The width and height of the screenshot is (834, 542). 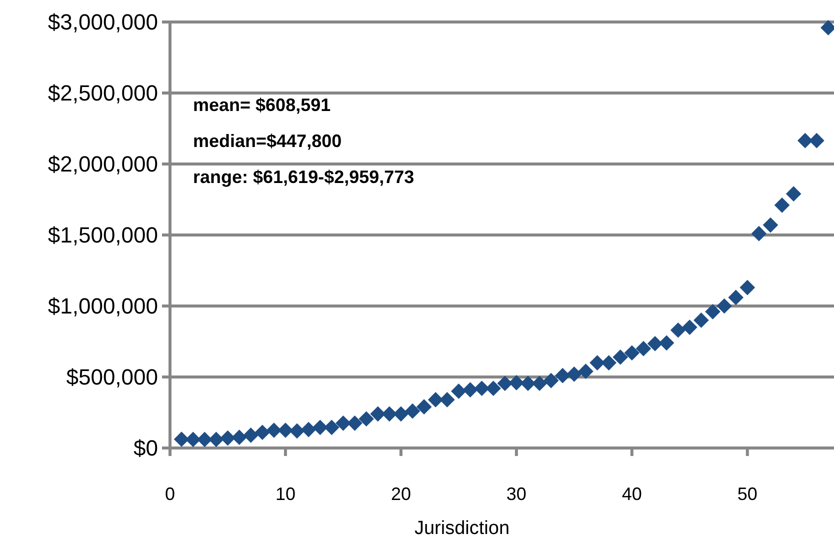 What do you see at coordinates (103, 164) in the screenshot?
I see `y-tick-label: $2,000,000` at bounding box center [103, 164].